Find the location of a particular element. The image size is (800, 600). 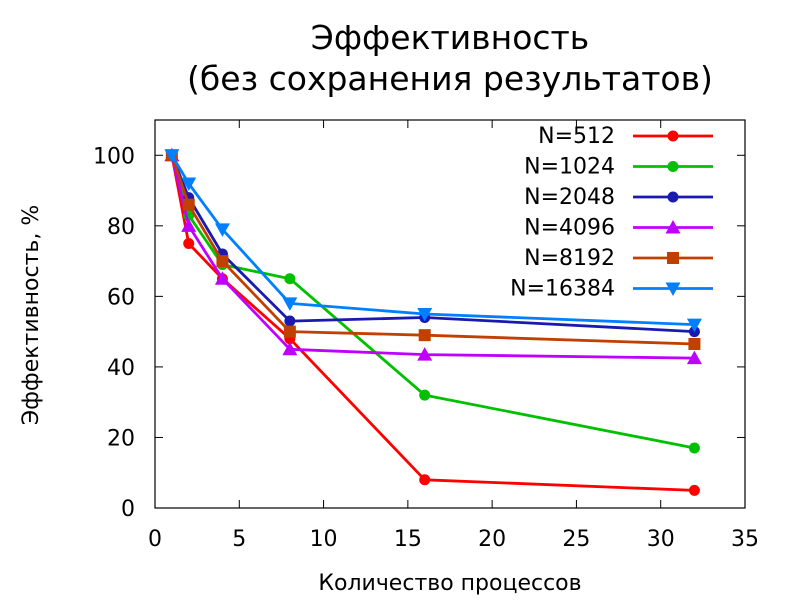

y-tick-label: 0 is located at coordinates (128, 509).